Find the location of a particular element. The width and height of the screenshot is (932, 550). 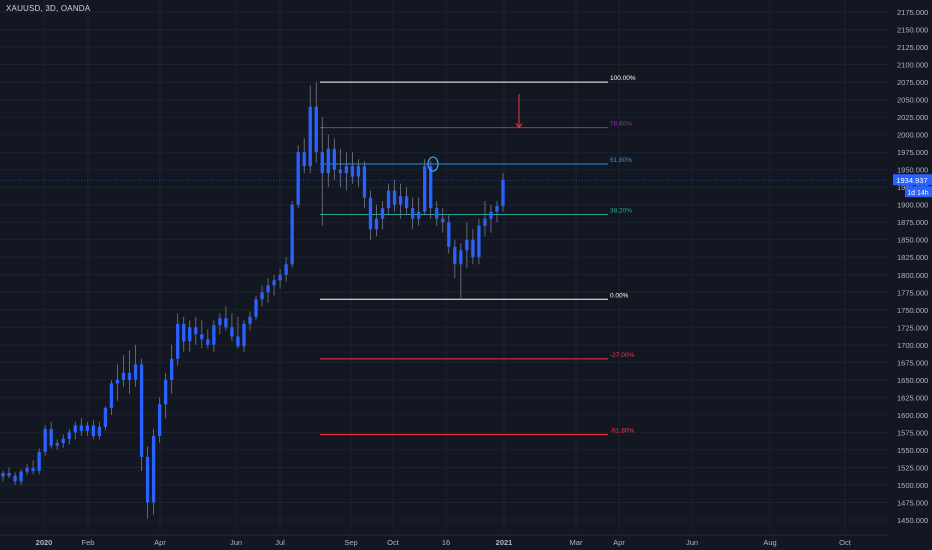

price-tick-label: 1600.000 is located at coordinates (912, 415).